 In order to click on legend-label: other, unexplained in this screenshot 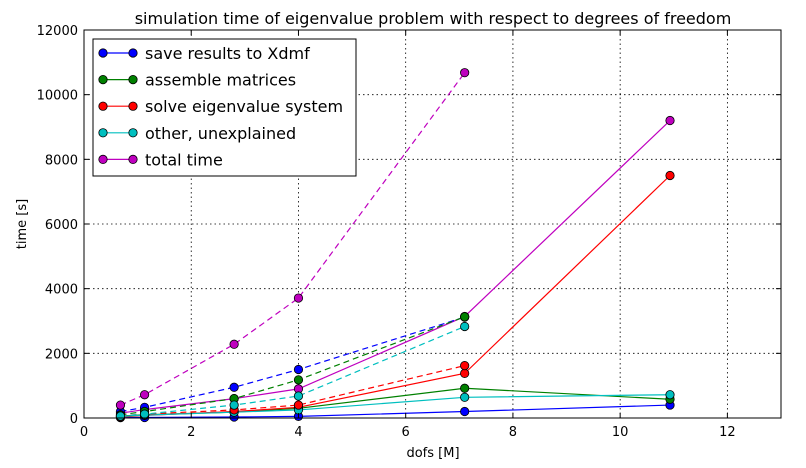, I will do `click(220, 133)`.